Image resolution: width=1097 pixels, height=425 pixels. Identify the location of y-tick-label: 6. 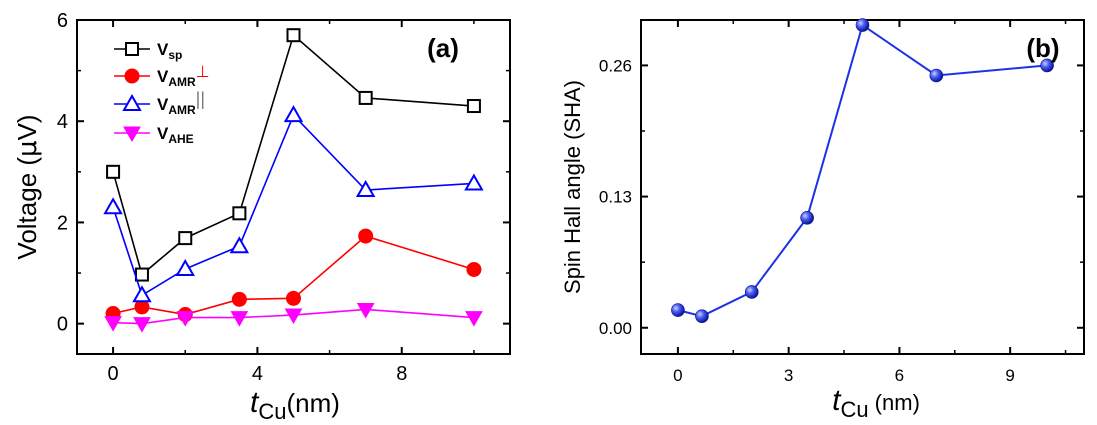
(62, 21).